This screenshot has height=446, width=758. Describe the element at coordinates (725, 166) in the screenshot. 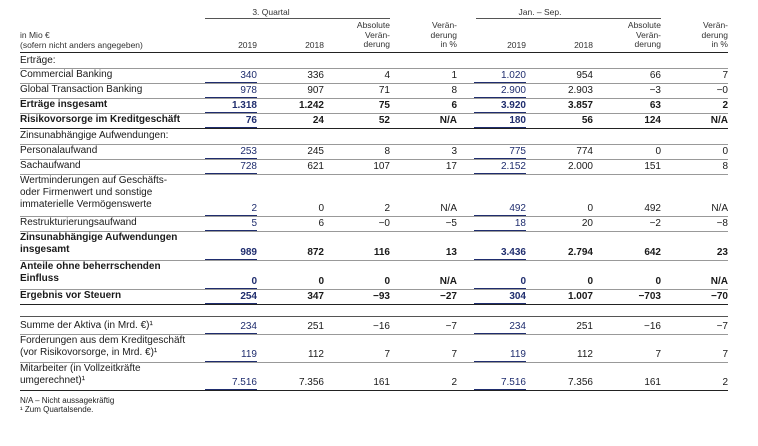

I see `row-value: 8` at that location.